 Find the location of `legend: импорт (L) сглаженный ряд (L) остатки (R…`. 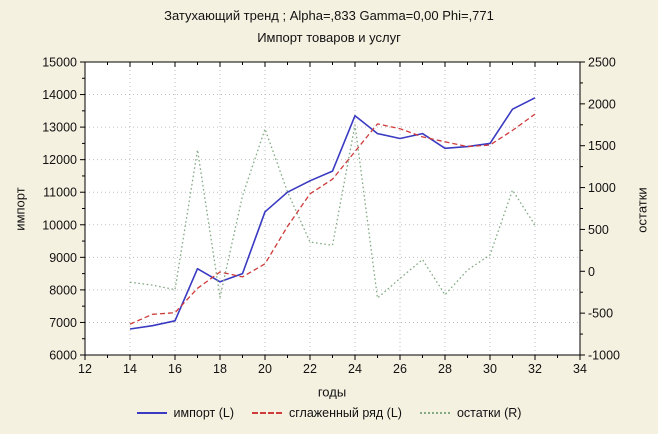

legend: импорт (L) сглаженный ряд (L) остатки (R… is located at coordinates (329, 413).